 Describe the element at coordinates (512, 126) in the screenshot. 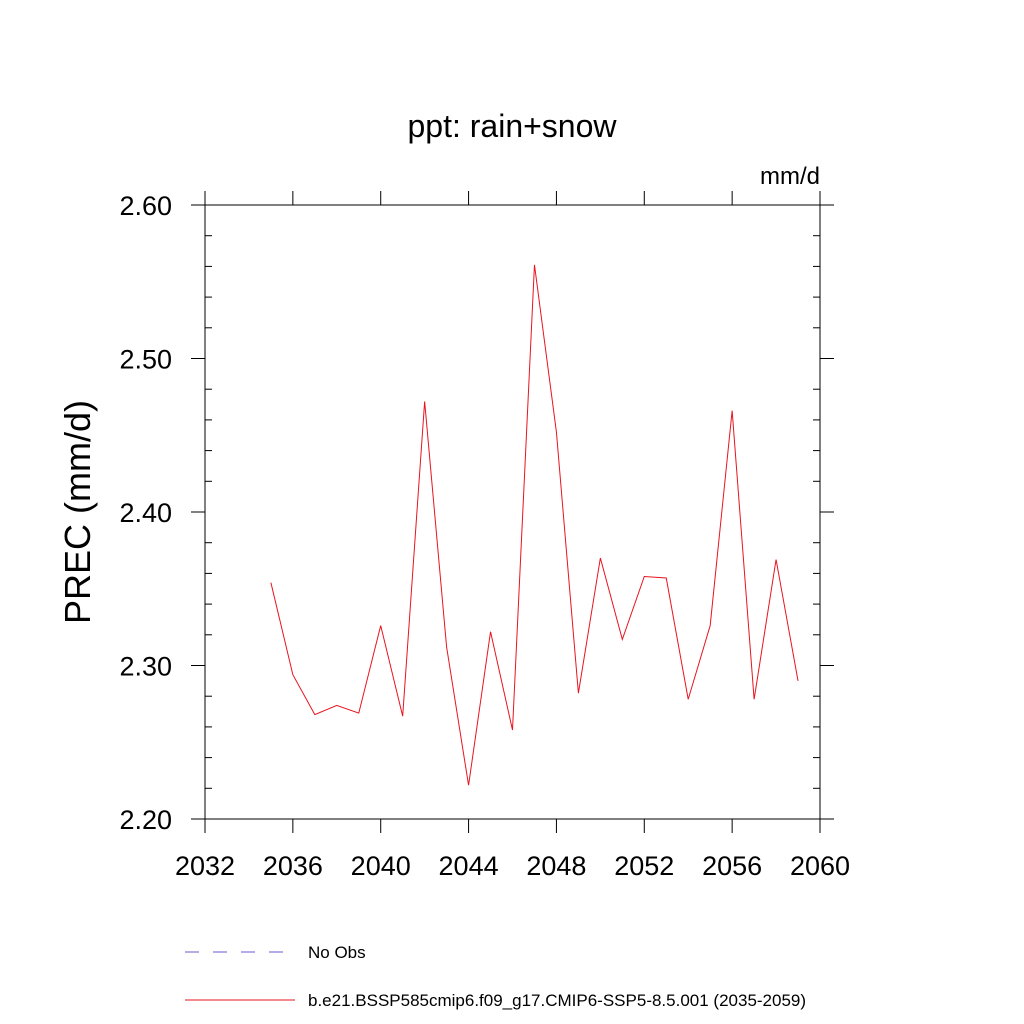

I see `chart-title: ppt: rain+snow` at that location.